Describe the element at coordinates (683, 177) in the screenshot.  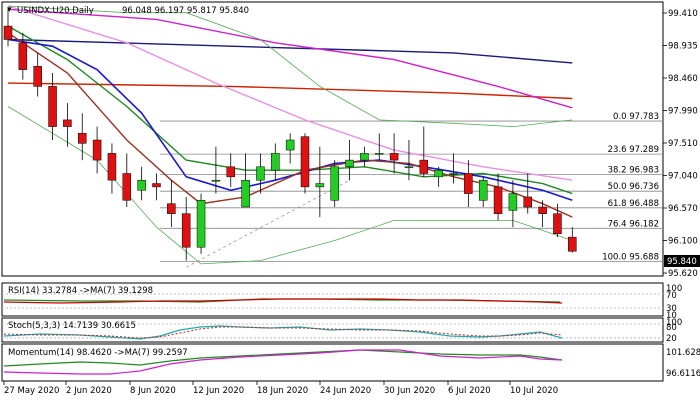
I see `price-tick-label: 97.040` at that location.